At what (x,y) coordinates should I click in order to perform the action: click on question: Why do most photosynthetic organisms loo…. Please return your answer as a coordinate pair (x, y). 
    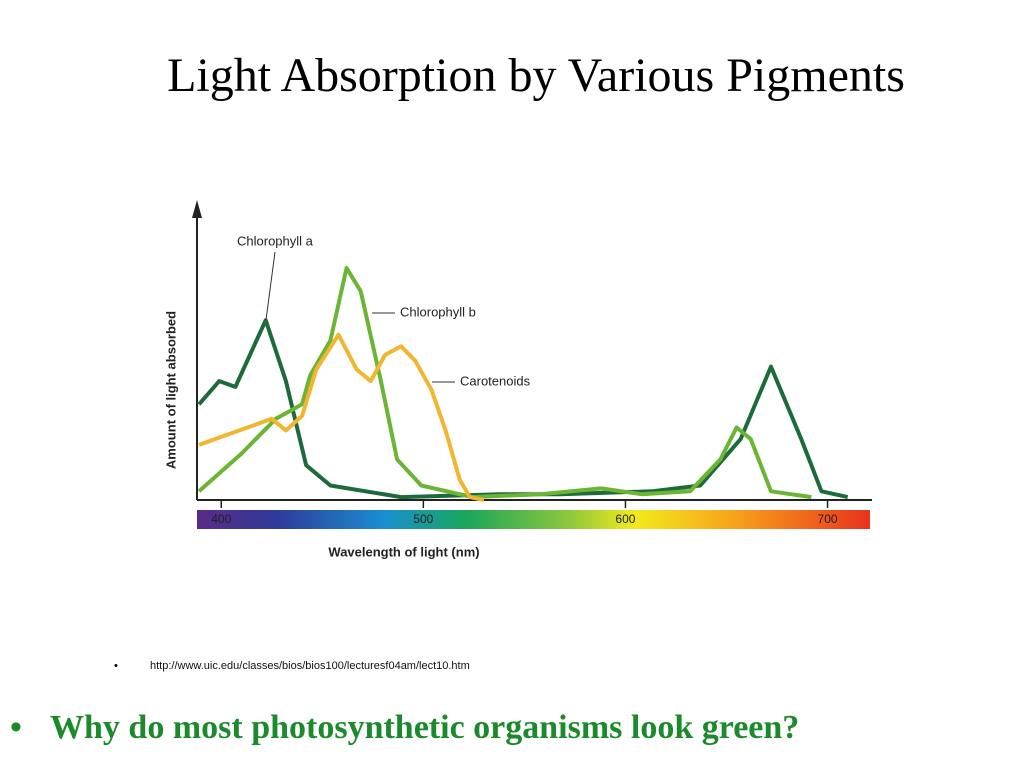
    Looking at the image, I should click on (424, 727).